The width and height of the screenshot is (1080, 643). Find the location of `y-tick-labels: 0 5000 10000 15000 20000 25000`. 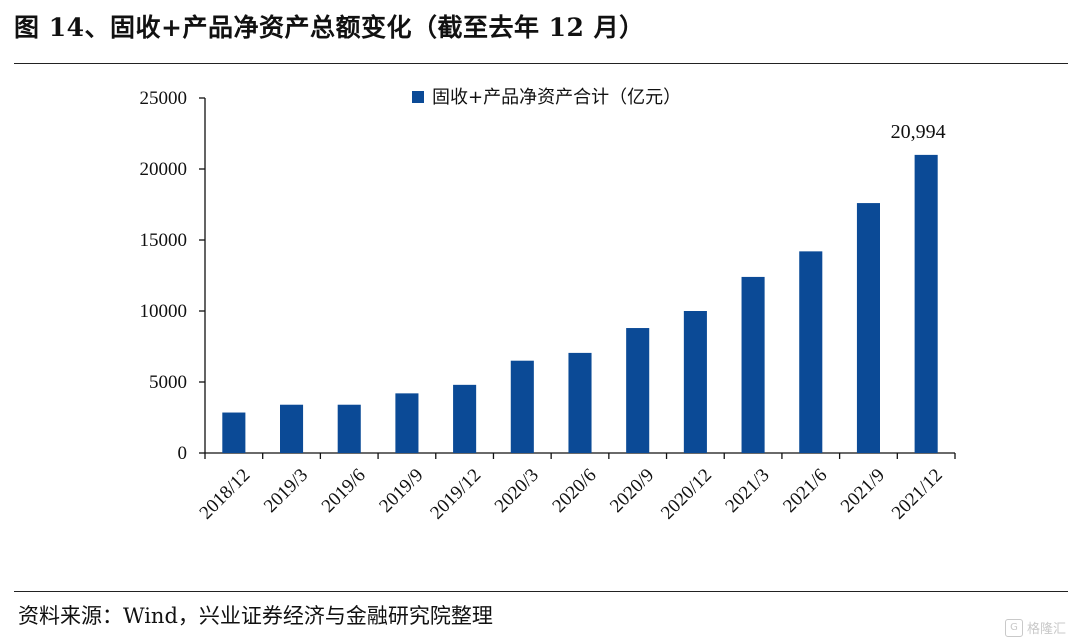

y-tick-labels: 0 5000 10000 15000 20000 25000 is located at coordinates (164, 276).